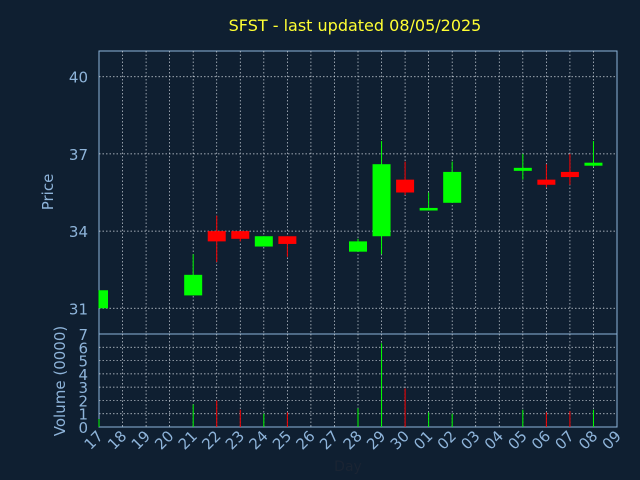  Describe the element at coordinates (235, 440) in the screenshot. I see `x-tick: 23` at that location.